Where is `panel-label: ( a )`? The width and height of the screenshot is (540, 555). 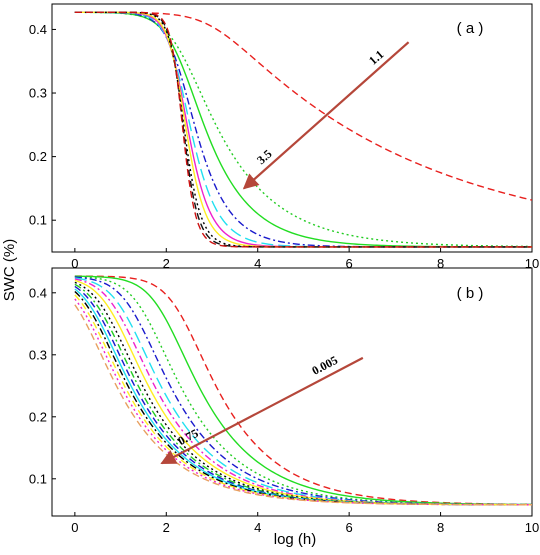 panel-label: ( a ) is located at coordinates (470, 28).